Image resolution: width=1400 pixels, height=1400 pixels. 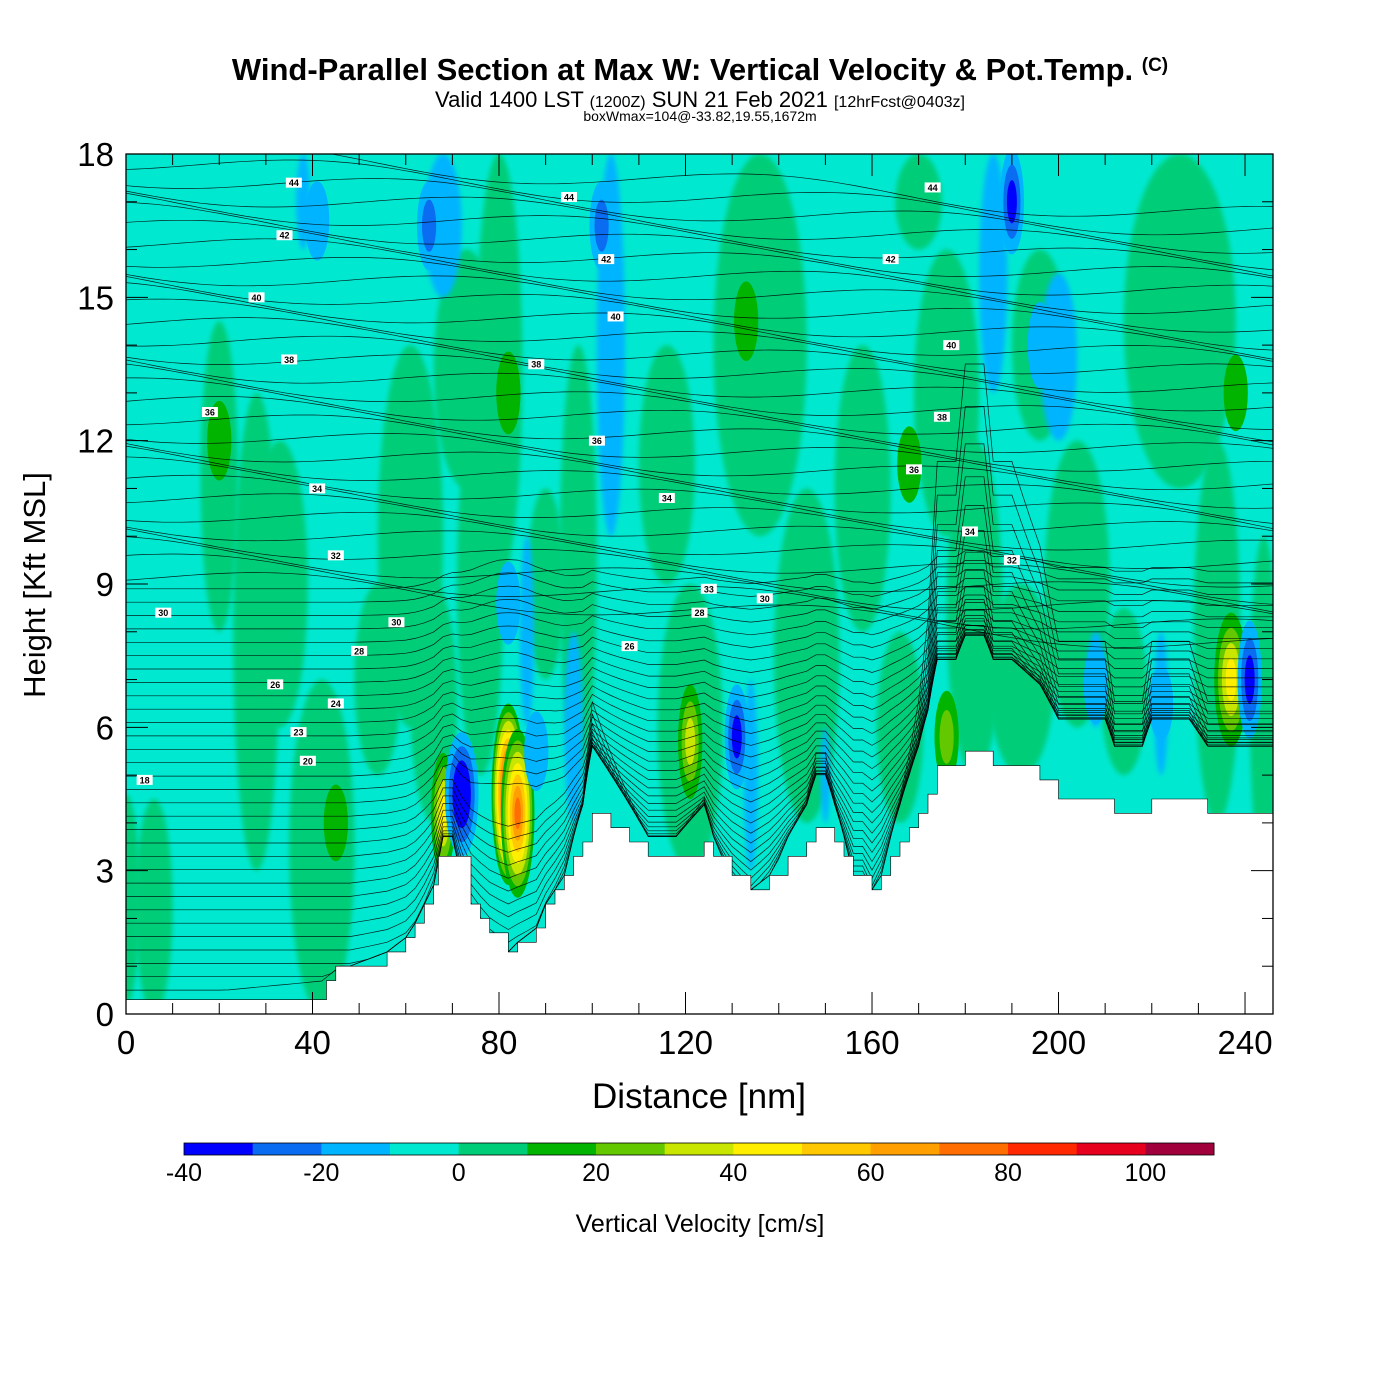 I want to click on isentrope-label: 33, so click(x=708, y=588).